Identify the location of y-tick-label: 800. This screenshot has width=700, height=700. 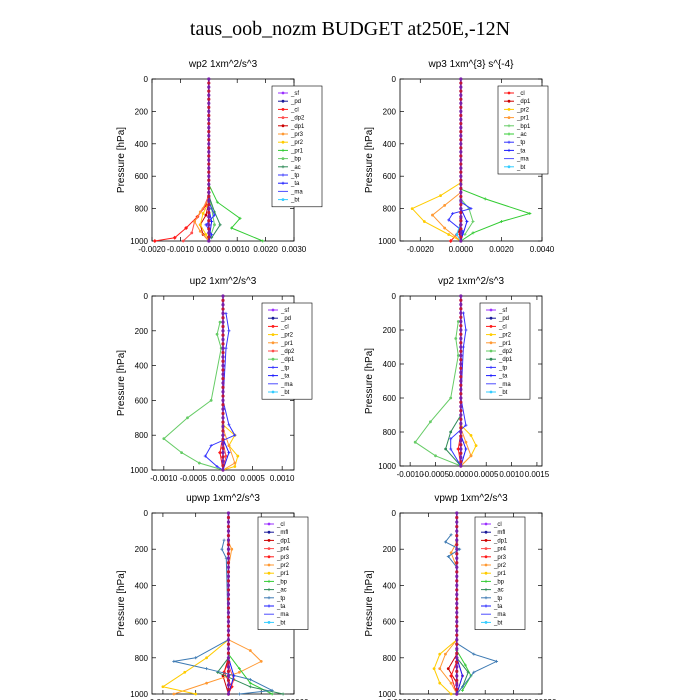
(390, 432).